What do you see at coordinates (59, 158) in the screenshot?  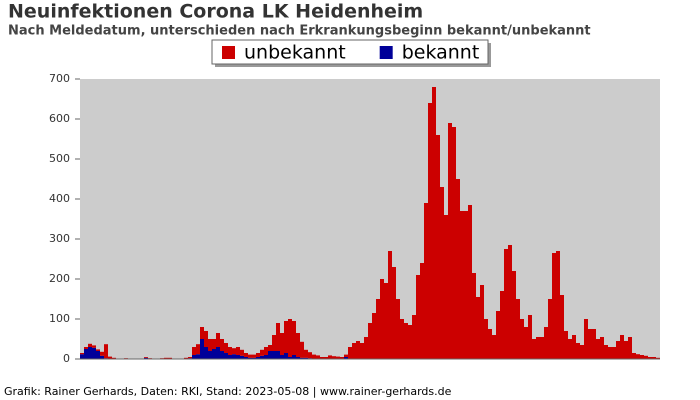 I see `y-tick-label: 500` at bounding box center [59, 158].